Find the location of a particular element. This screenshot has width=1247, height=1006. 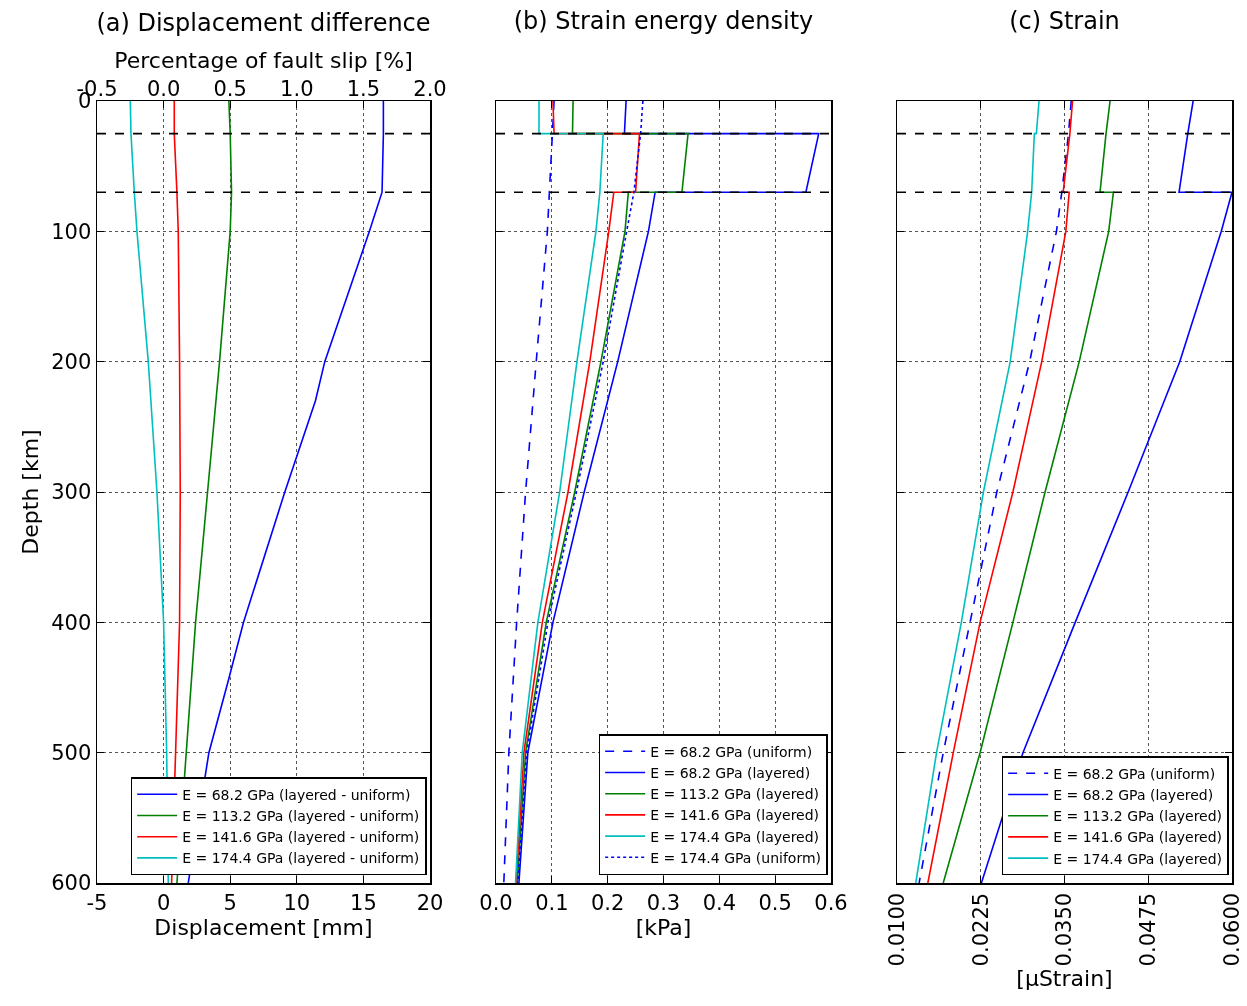

x-axis-title: [kPa] is located at coordinates (663, 927).